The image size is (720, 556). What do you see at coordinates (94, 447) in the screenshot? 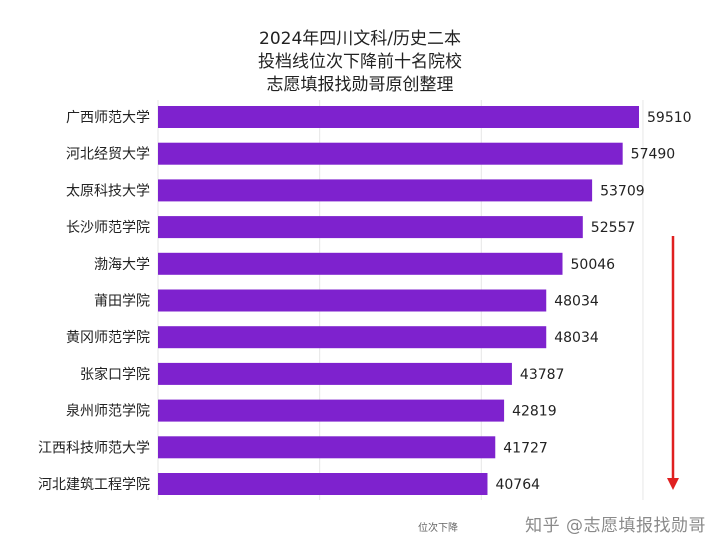
I see `category-label: 江西科技师范大学` at bounding box center [94, 447].